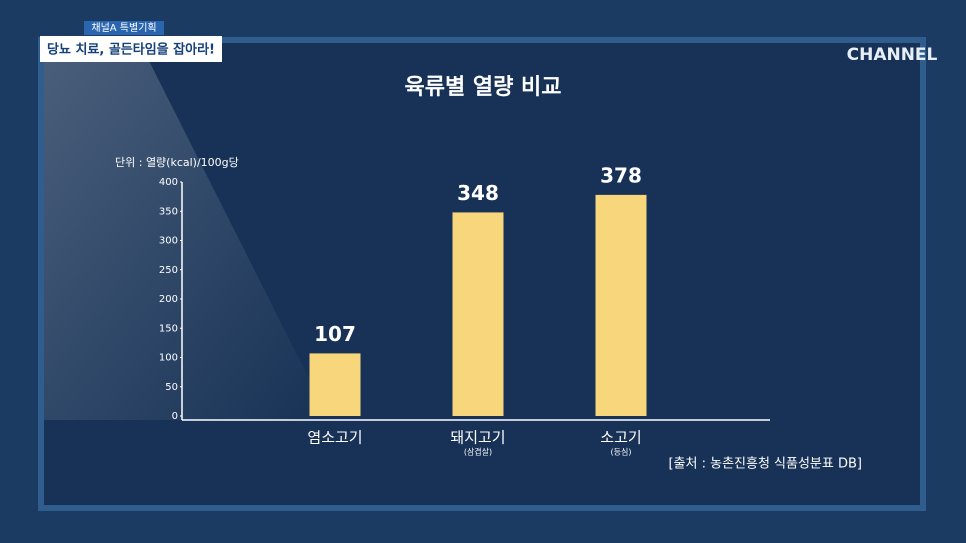 Image resolution: width=966 pixels, height=543 pixels. Describe the element at coordinates (335, 334) in the screenshot. I see `value-label: 107` at that location.